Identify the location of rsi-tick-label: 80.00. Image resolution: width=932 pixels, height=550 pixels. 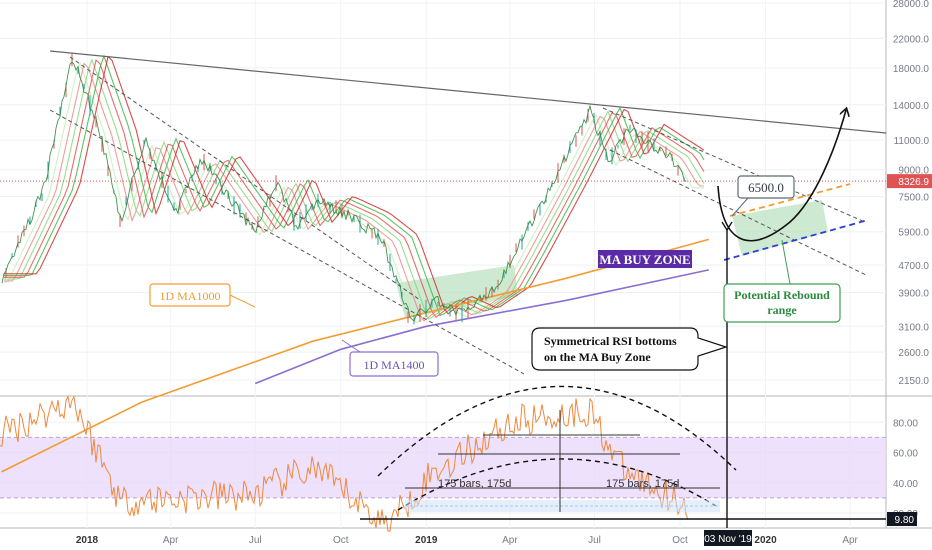
(905, 423).